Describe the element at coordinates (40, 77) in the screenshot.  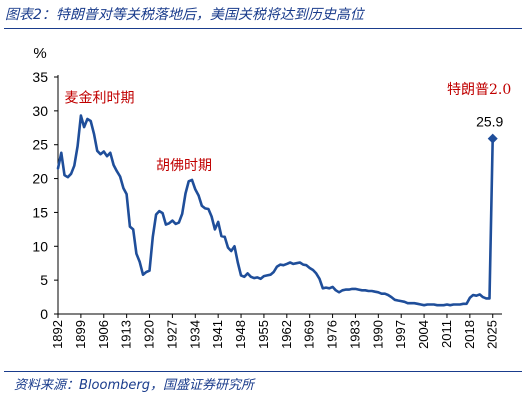
I see `y-tick-label: 35` at that location.